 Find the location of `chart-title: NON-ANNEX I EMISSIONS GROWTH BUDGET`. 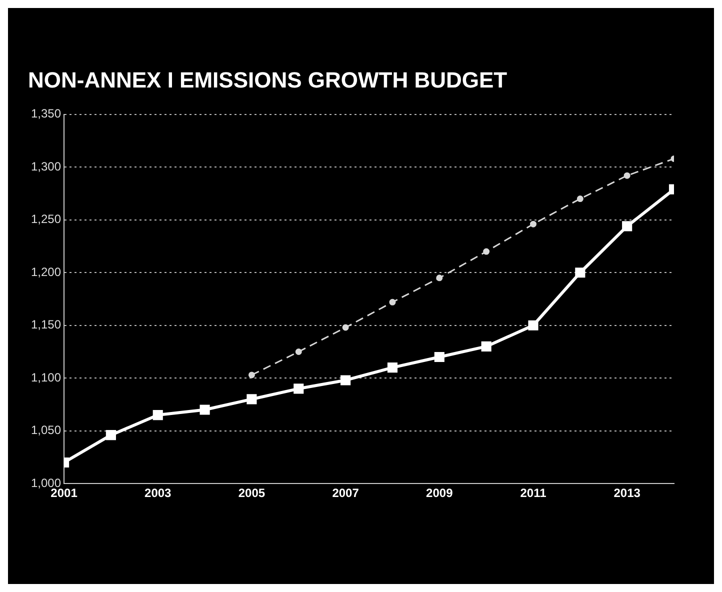

chart-title: NON-ANNEX I EMISSIONS GROWTH BUDGET is located at coordinates (268, 79).